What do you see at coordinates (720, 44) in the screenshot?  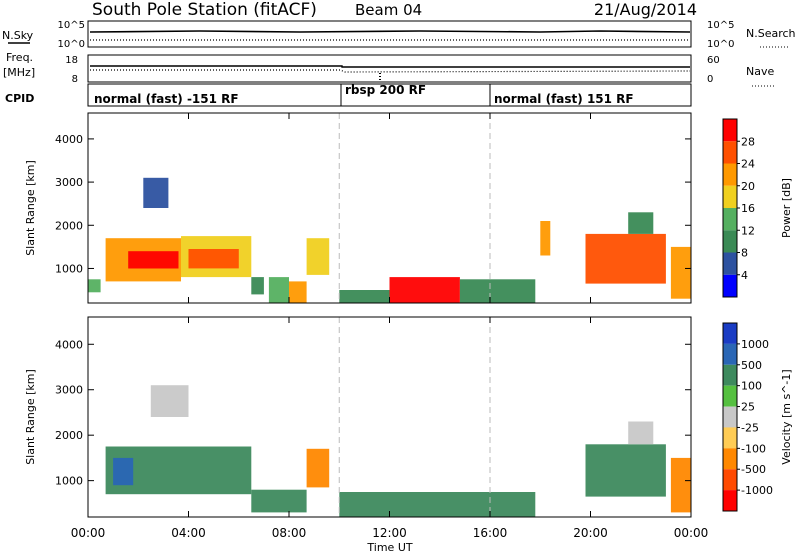 I see `nsearch-tick-bottom: 10^0` at bounding box center [720, 44].